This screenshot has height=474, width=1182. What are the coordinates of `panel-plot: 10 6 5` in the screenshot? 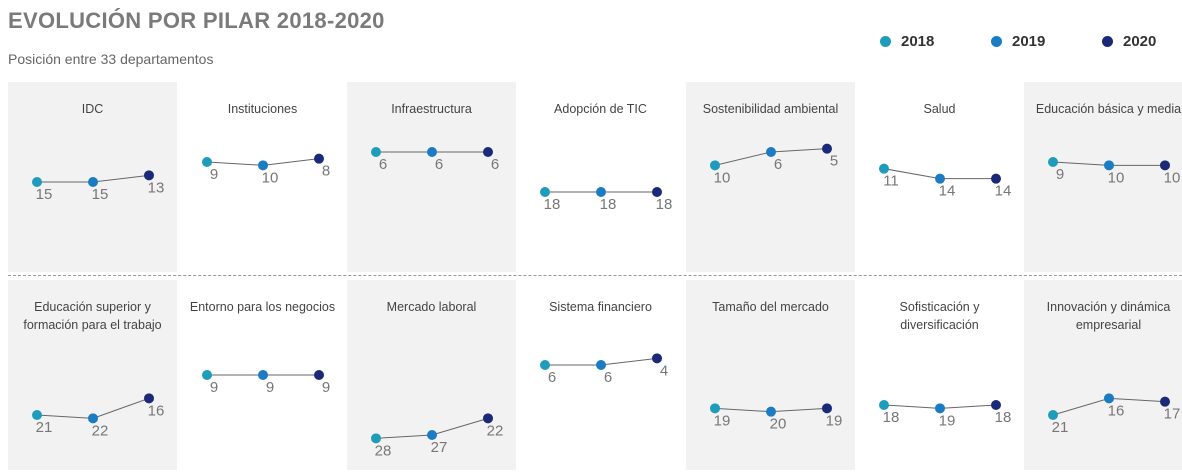 It's located at (774, 164).